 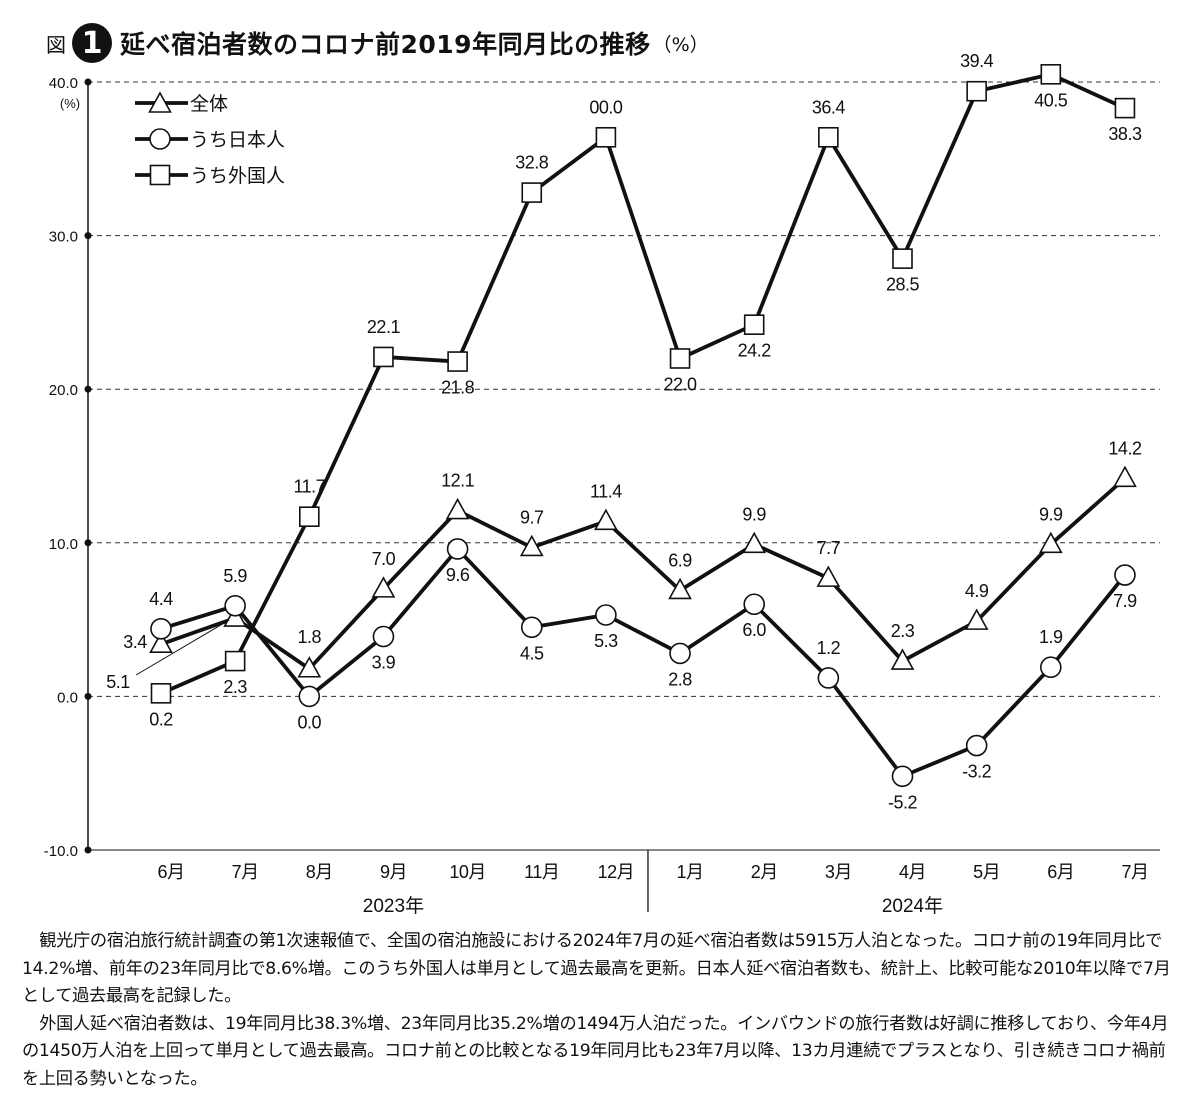 What do you see at coordinates (237, 140) in the screenshot?
I see `legend-label: うち日本人` at bounding box center [237, 140].